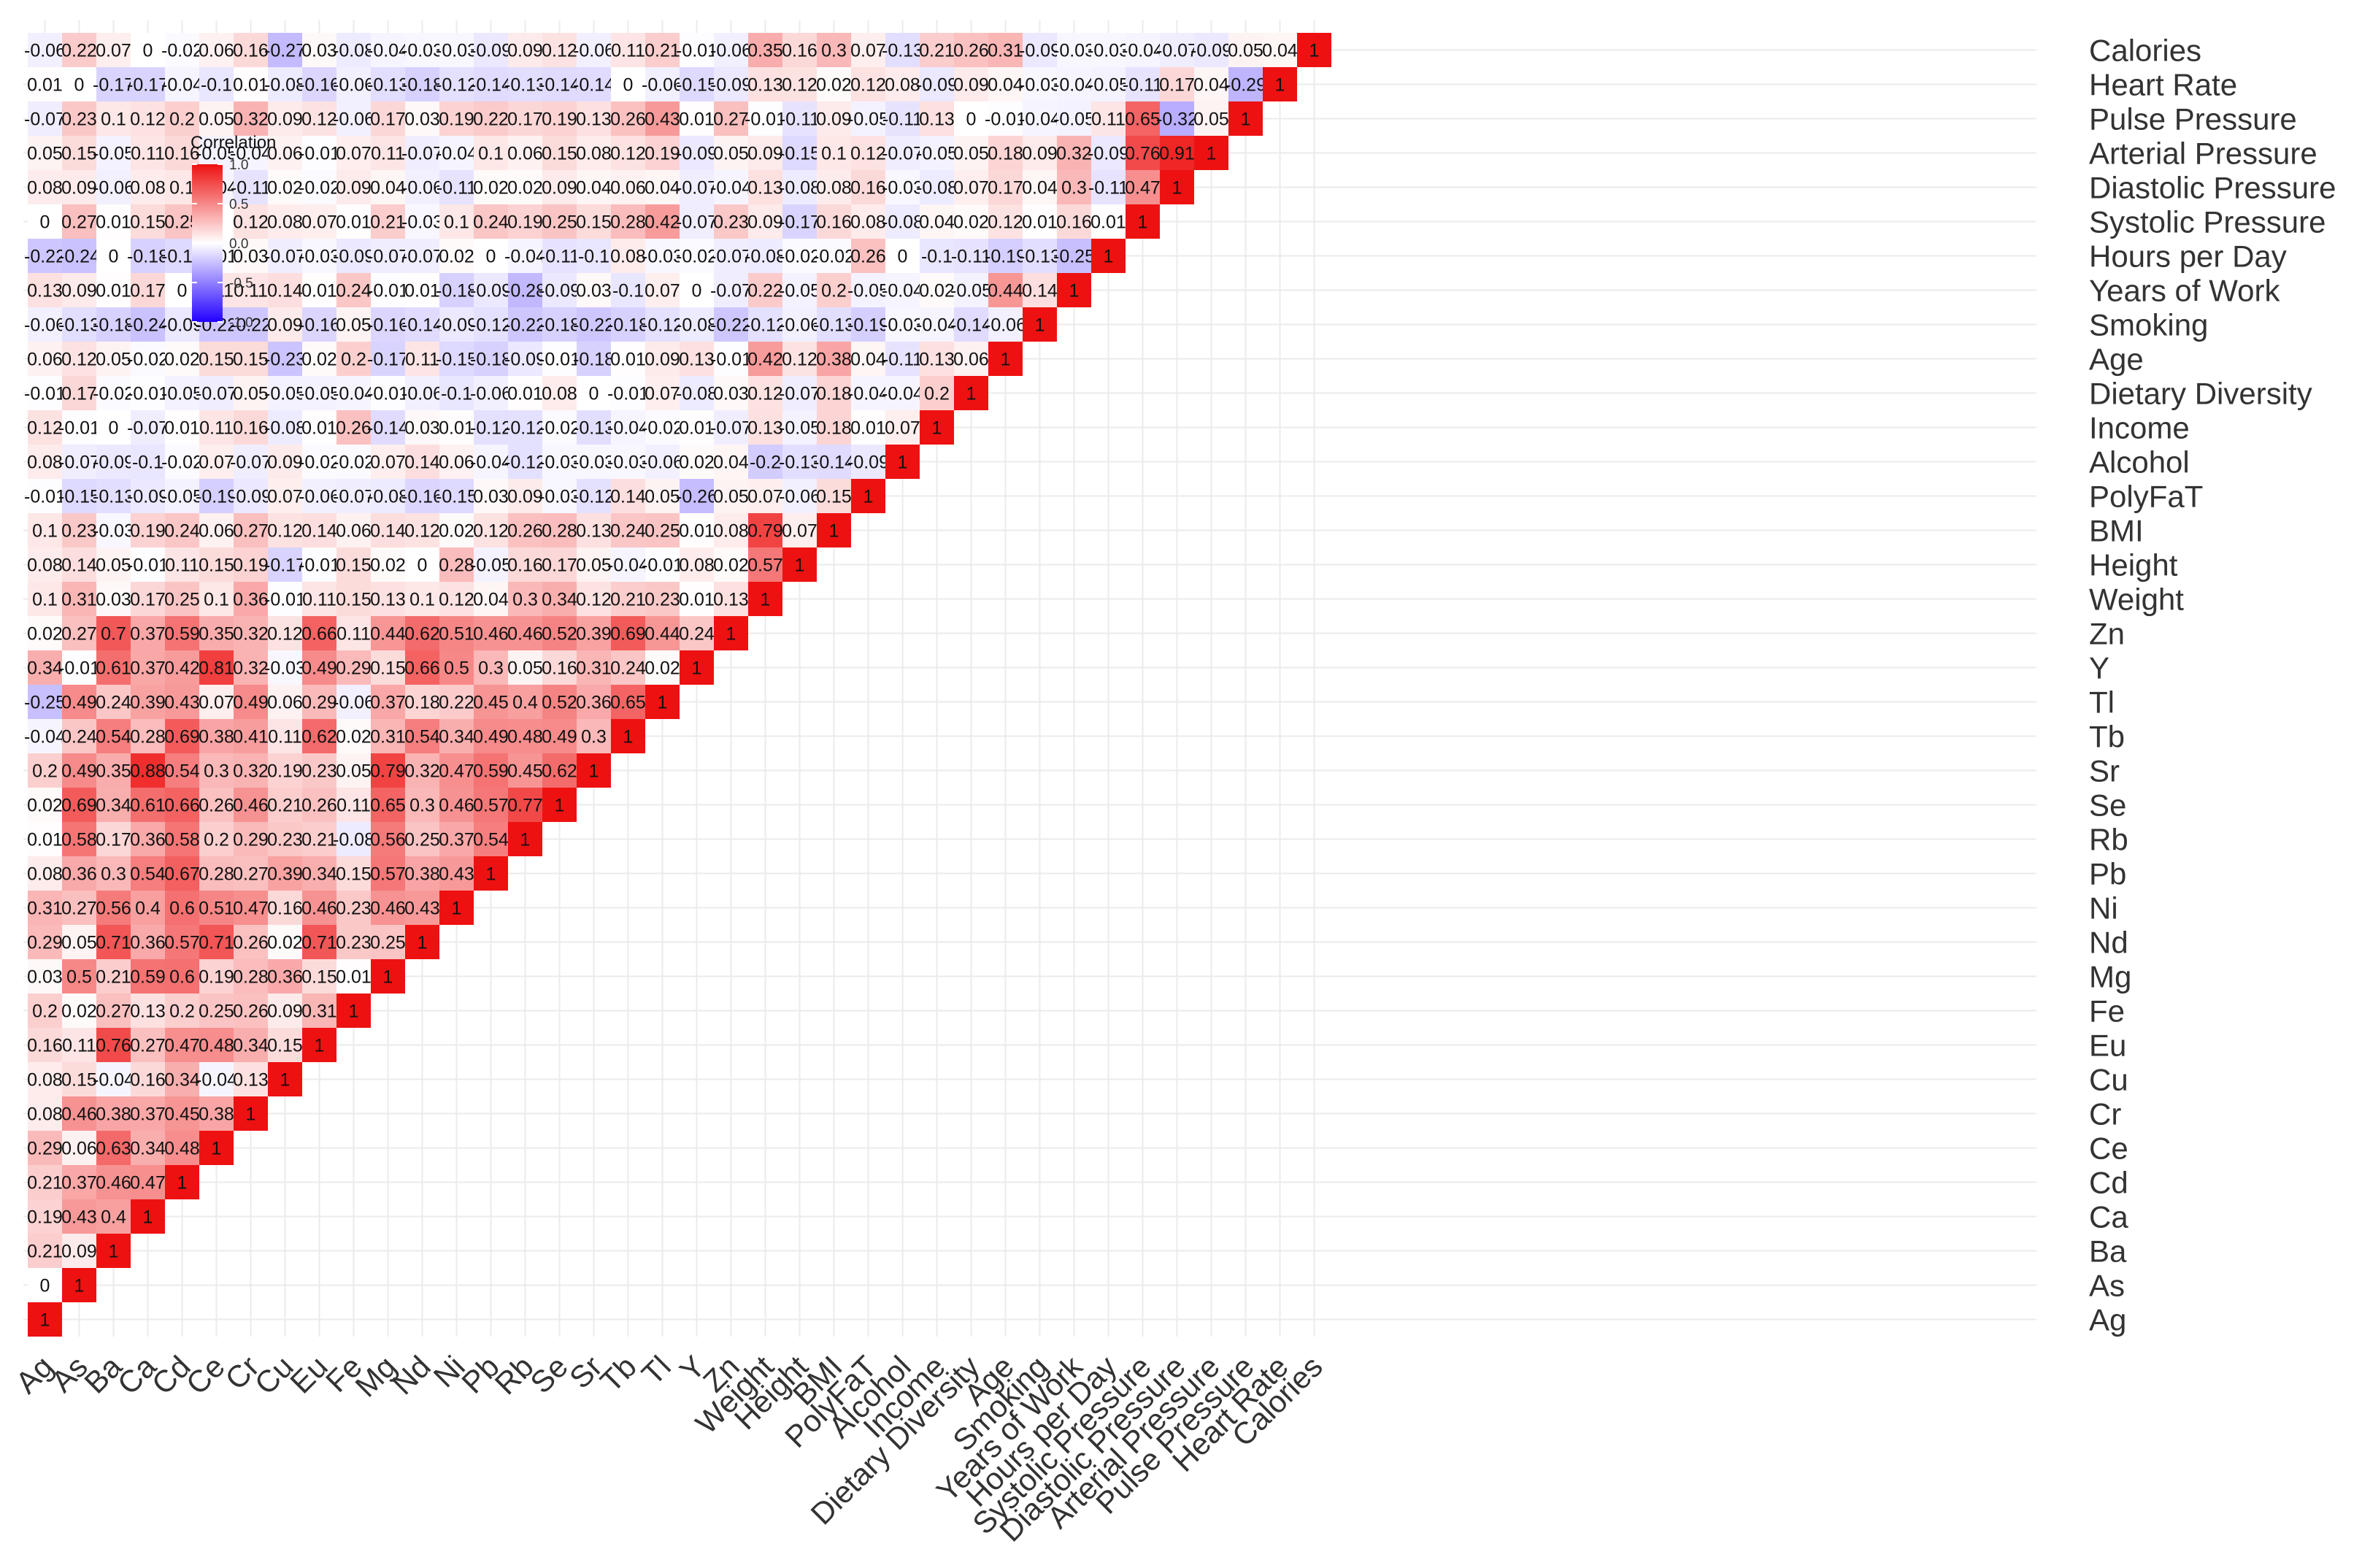 This screenshot has width=2362, height=1568. What do you see at coordinates (2107, 805) in the screenshot?
I see `y-axis-label: Se` at bounding box center [2107, 805].